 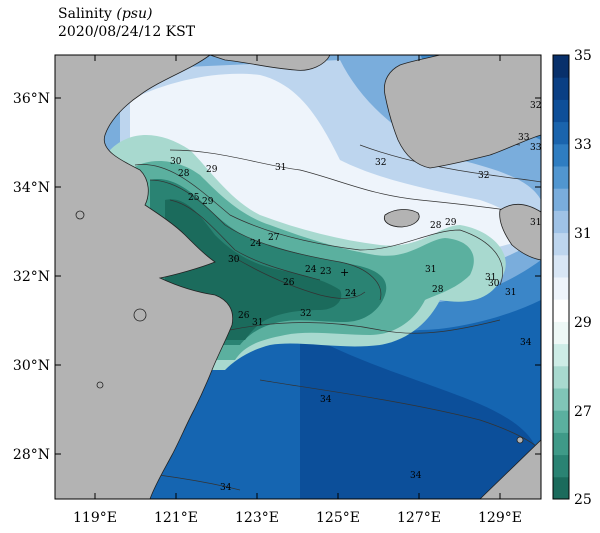 What do you see at coordinates (583, 412) in the screenshot?
I see `colorbar-label: 27` at bounding box center [583, 412].